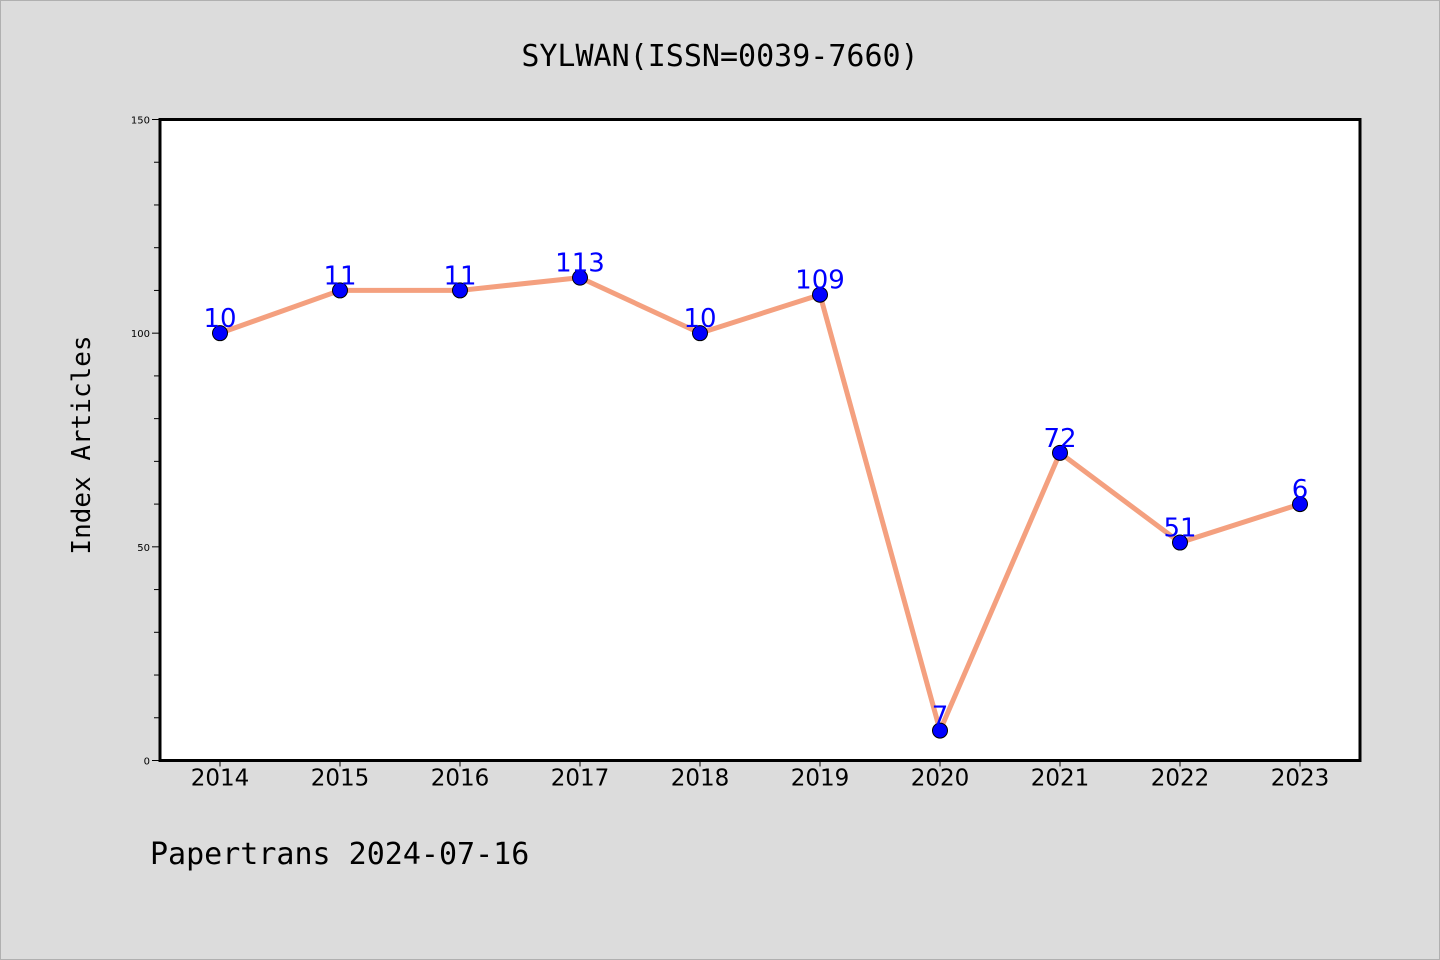 The height and width of the screenshot is (960, 1440). What do you see at coordinates (147, 762) in the screenshot?
I see `y-tick-label: 0` at bounding box center [147, 762].